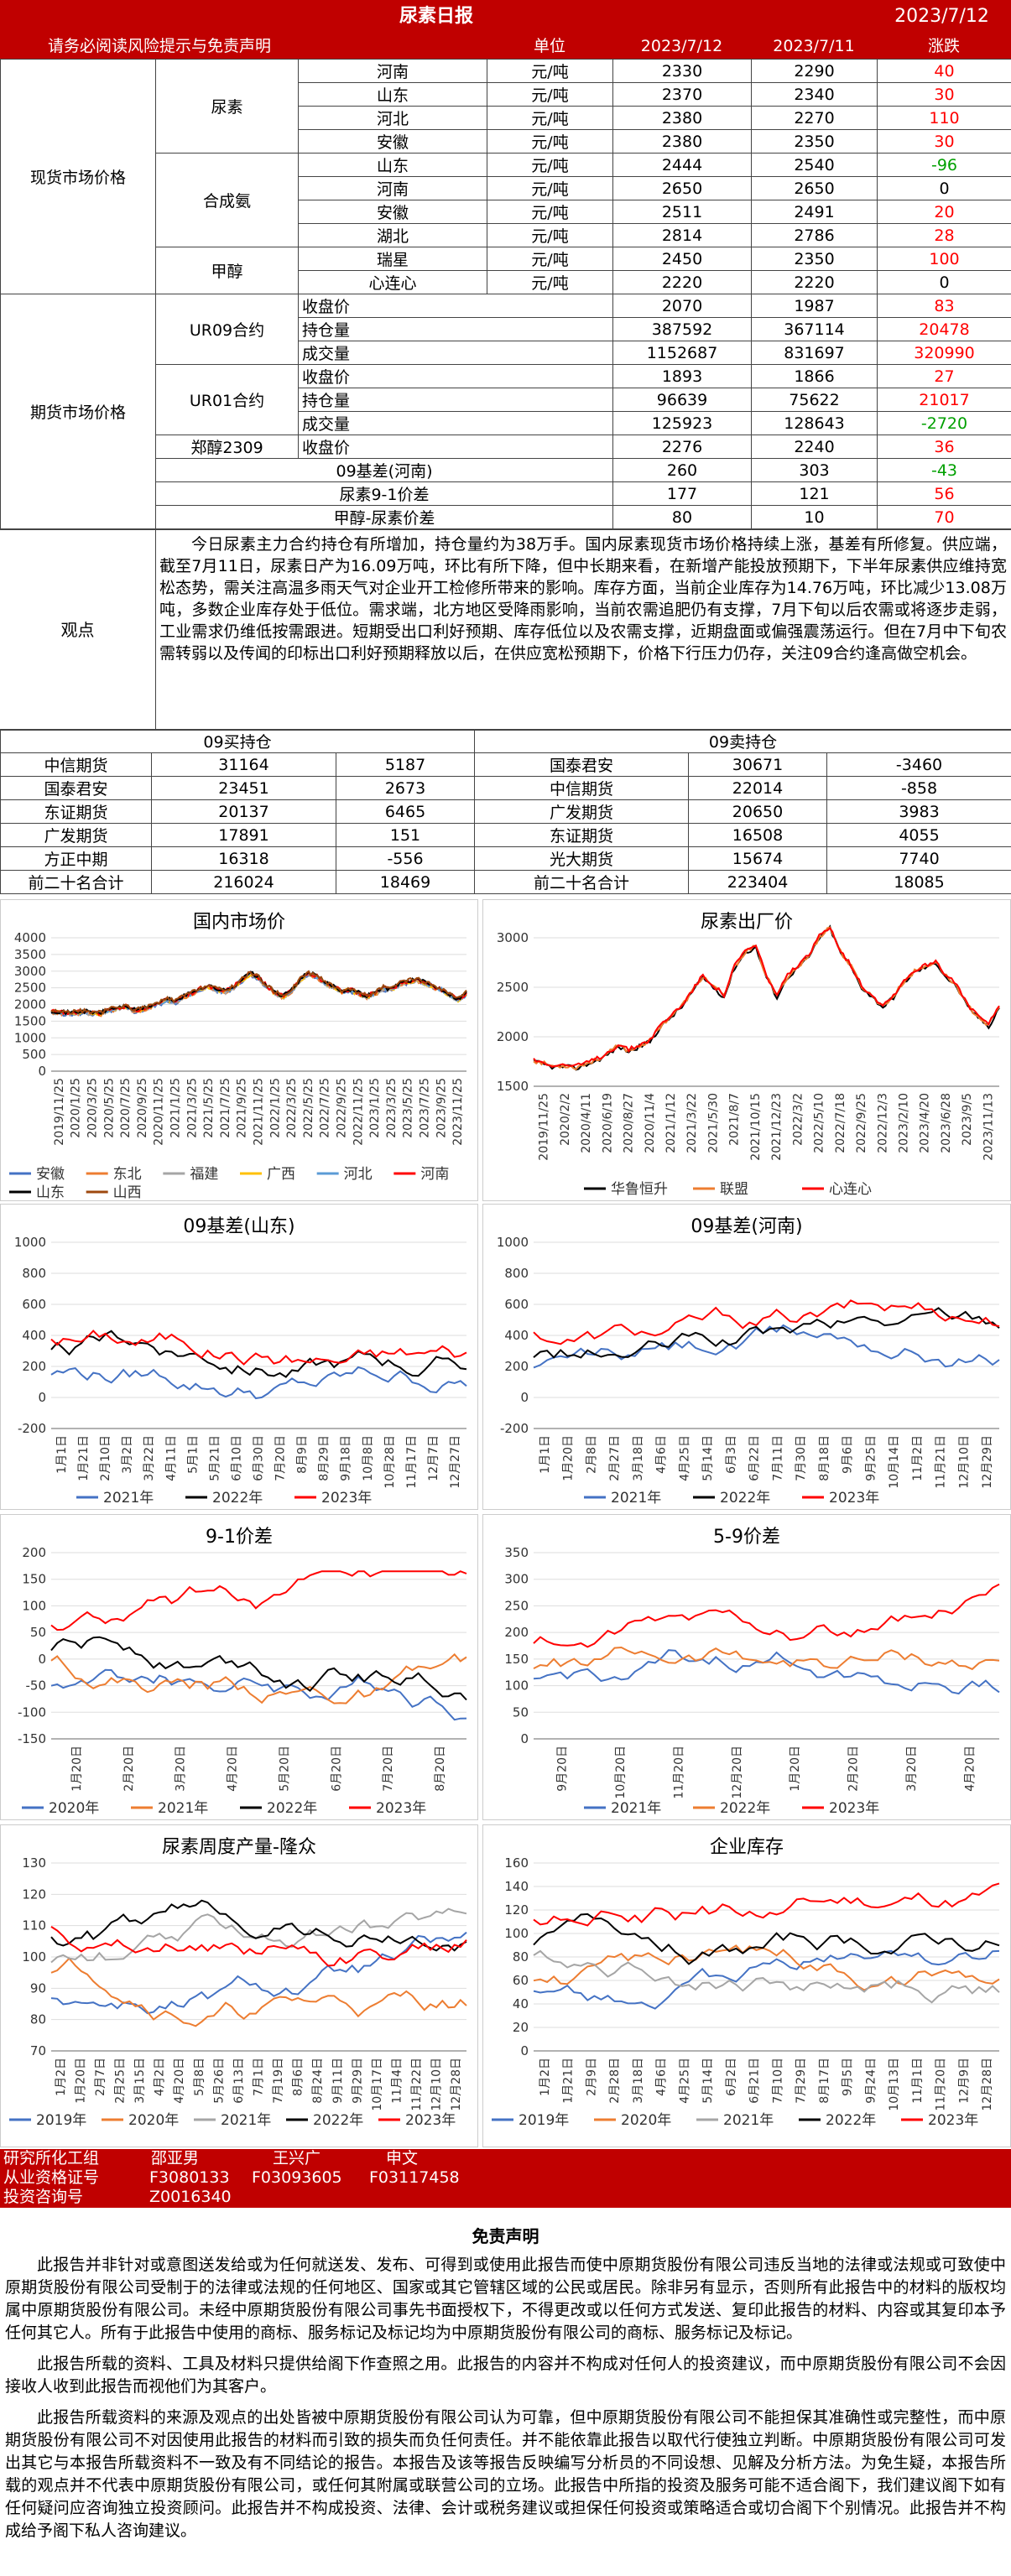 This screenshot has height=2576, width=1011. What do you see at coordinates (357, 2081) in the screenshot?
I see `x-tick-label: 9月29日` at bounding box center [357, 2081].